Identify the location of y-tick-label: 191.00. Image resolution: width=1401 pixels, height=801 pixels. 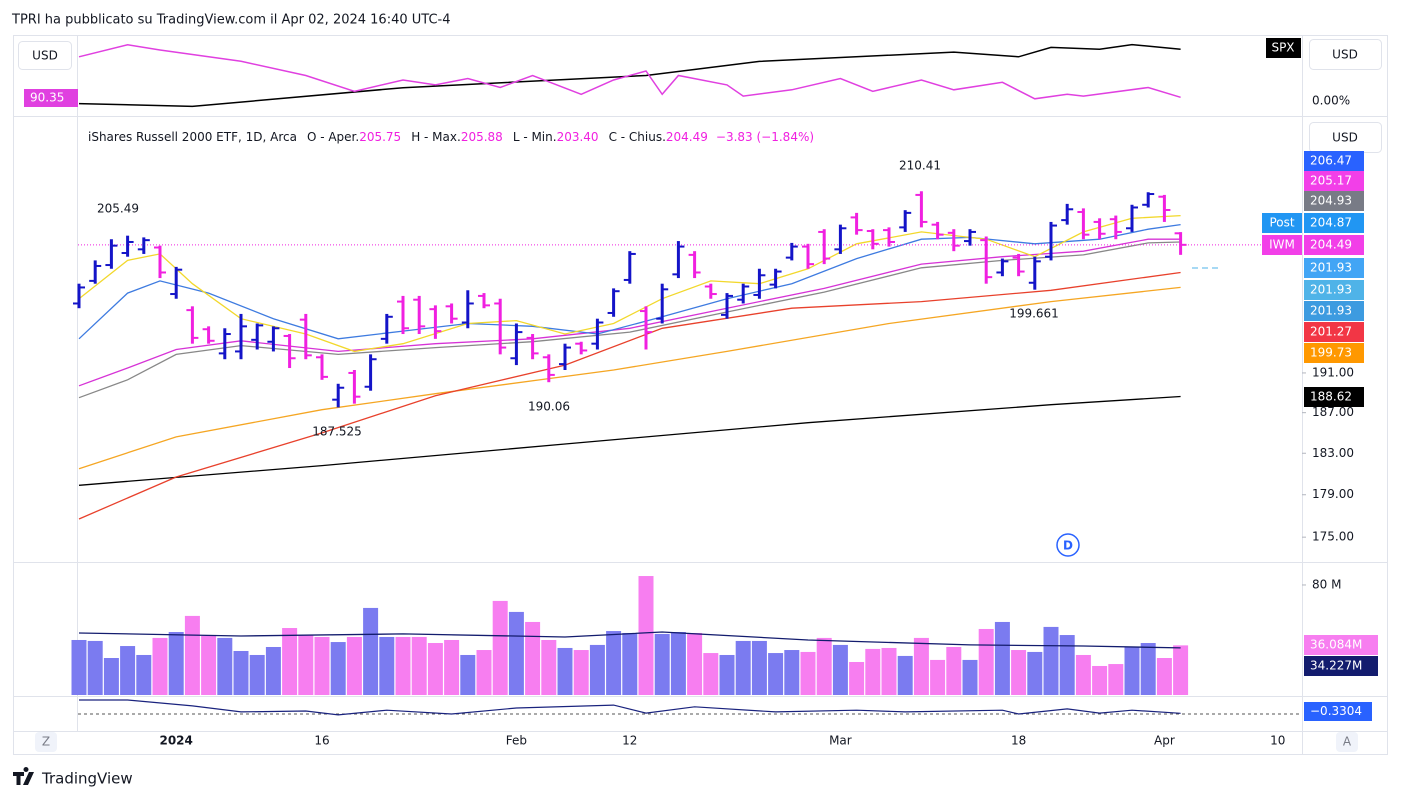
(1333, 372).